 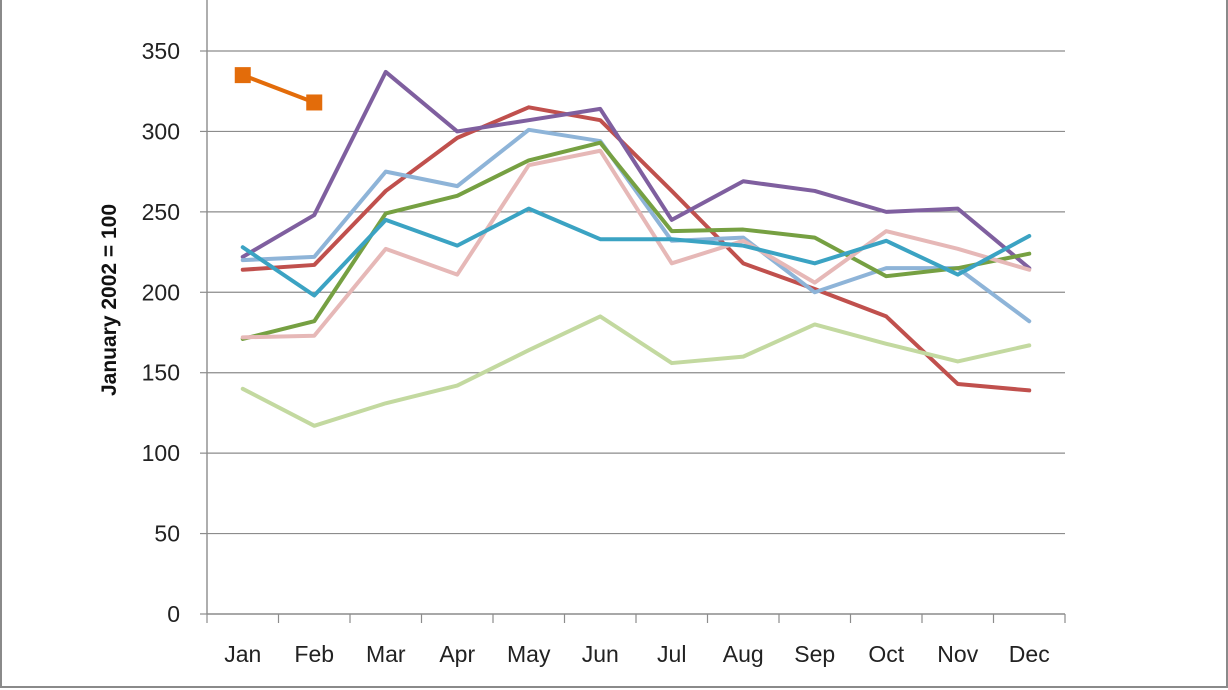 What do you see at coordinates (161, 453) in the screenshot?
I see `y-tick-label: 100` at bounding box center [161, 453].